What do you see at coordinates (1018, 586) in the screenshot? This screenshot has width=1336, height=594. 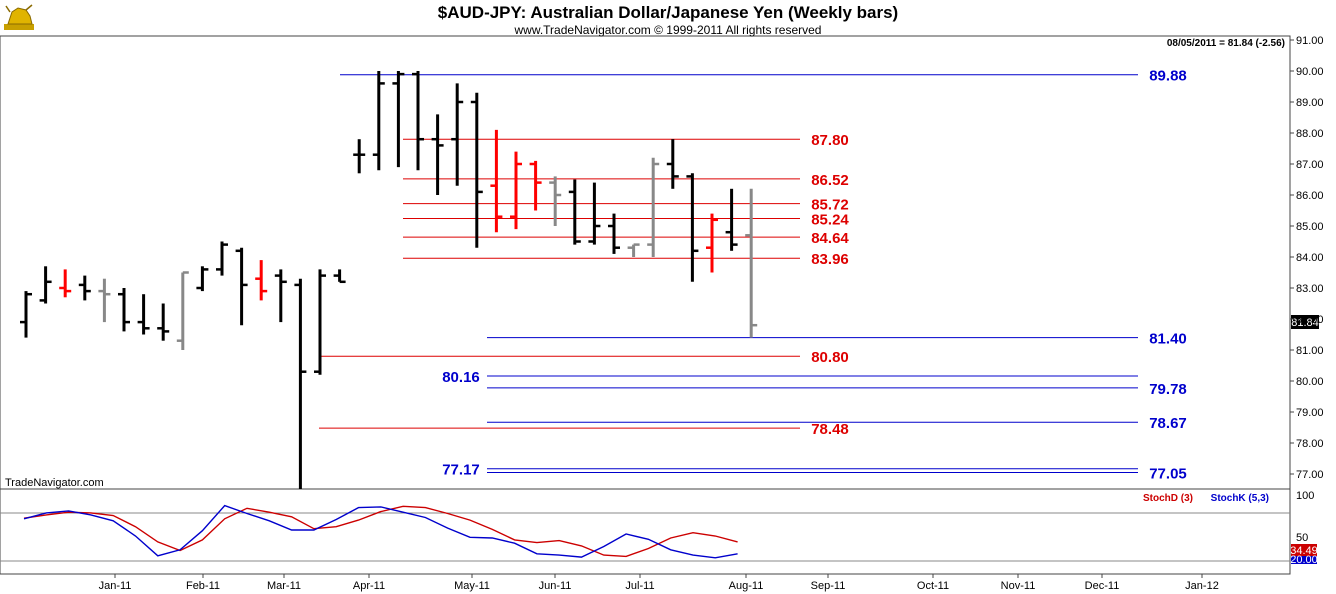 I see `x-tick-label: Nov-11` at bounding box center [1018, 586].